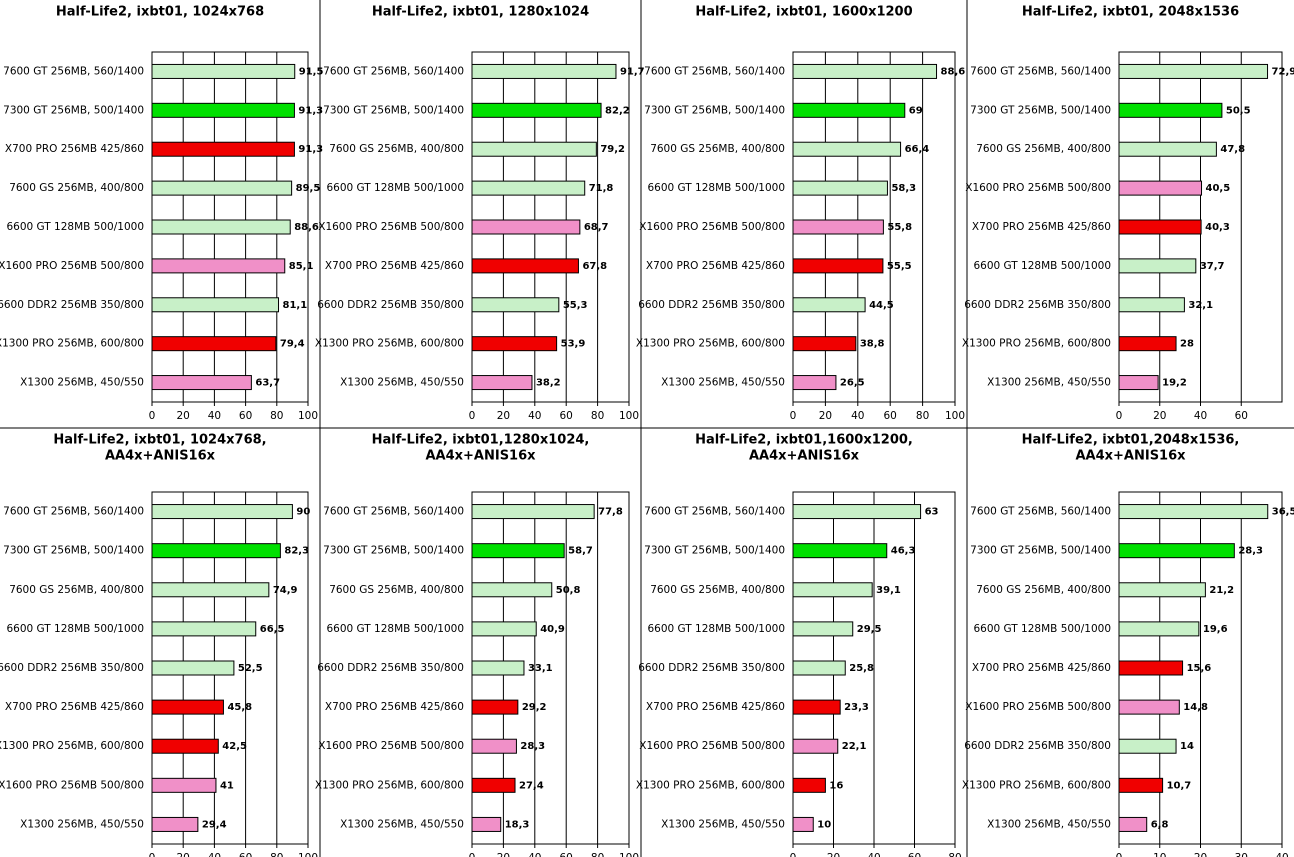 The height and width of the screenshot is (857, 1294). What do you see at coordinates (803, 12) in the screenshot?
I see `chart-title: Half-Life2, ixbt01, 1600x1200` at bounding box center [803, 12].